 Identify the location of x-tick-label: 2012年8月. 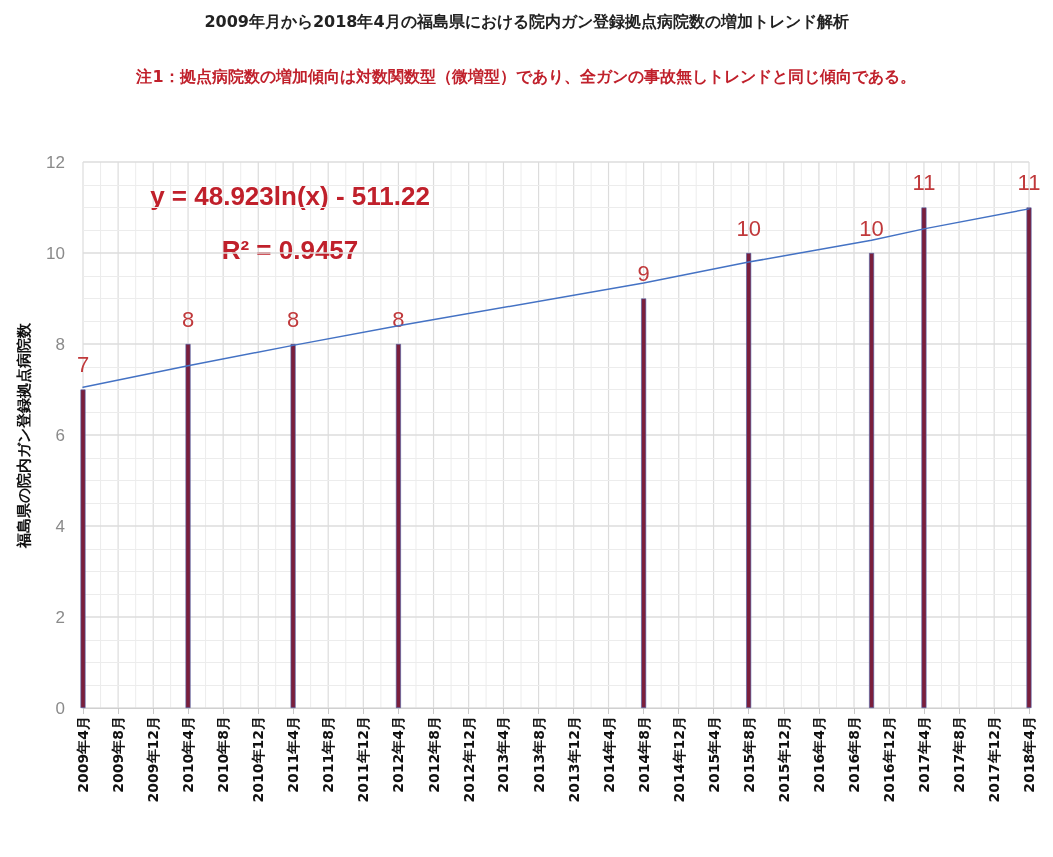
(433, 754).